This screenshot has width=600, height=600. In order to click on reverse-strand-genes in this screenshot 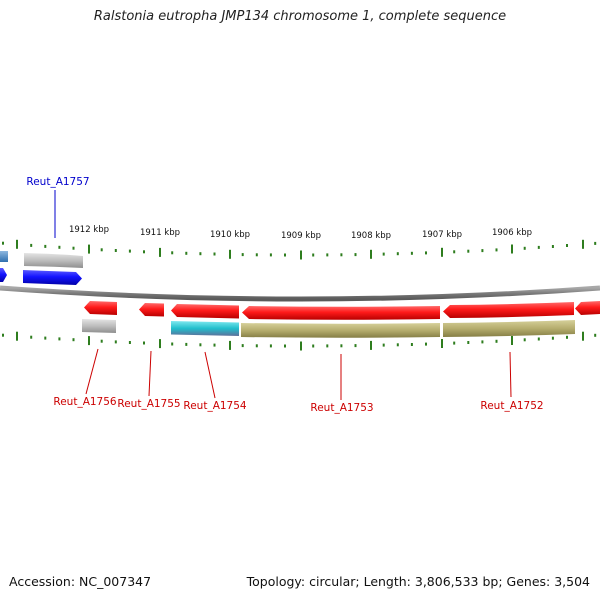, I will do `click(341, 319)`.